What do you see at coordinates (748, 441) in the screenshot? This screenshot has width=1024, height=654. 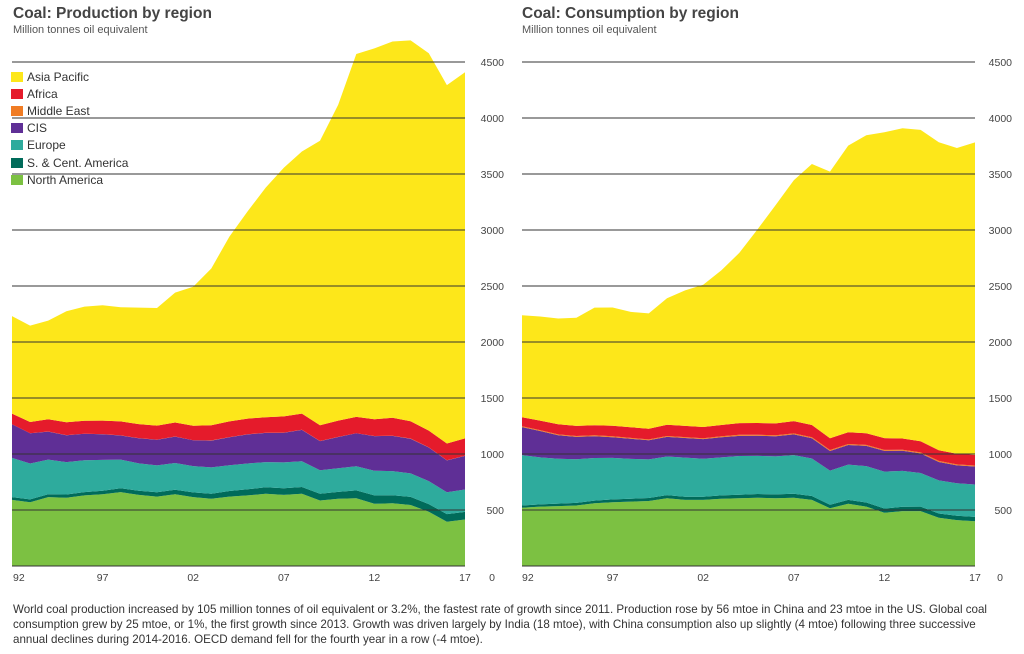 I see `consumption-area-africa` at bounding box center [748, 441].